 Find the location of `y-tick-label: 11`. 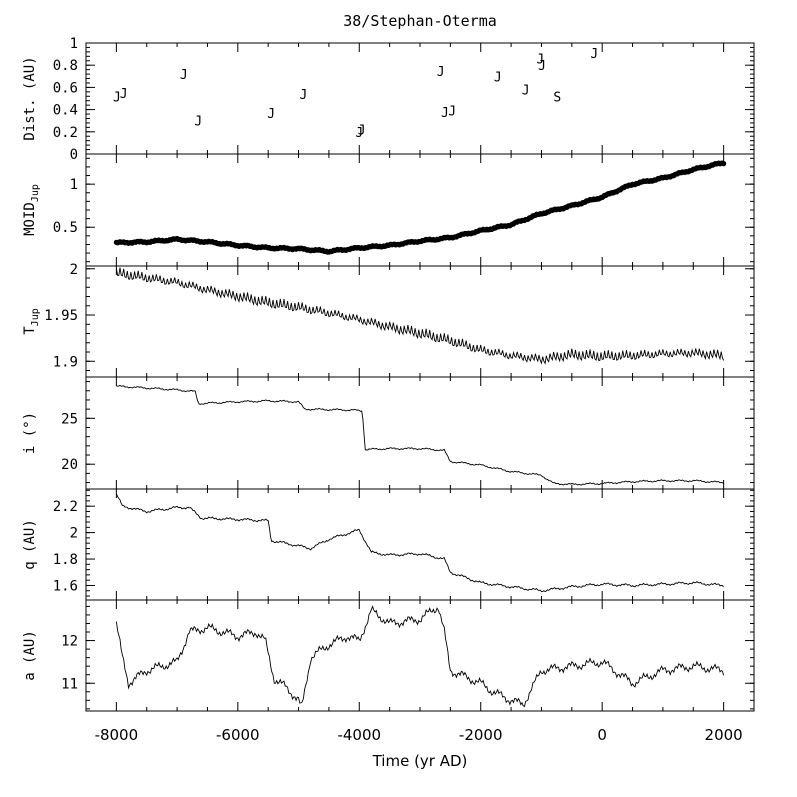

y-tick-label: 11 is located at coordinates (69, 684).